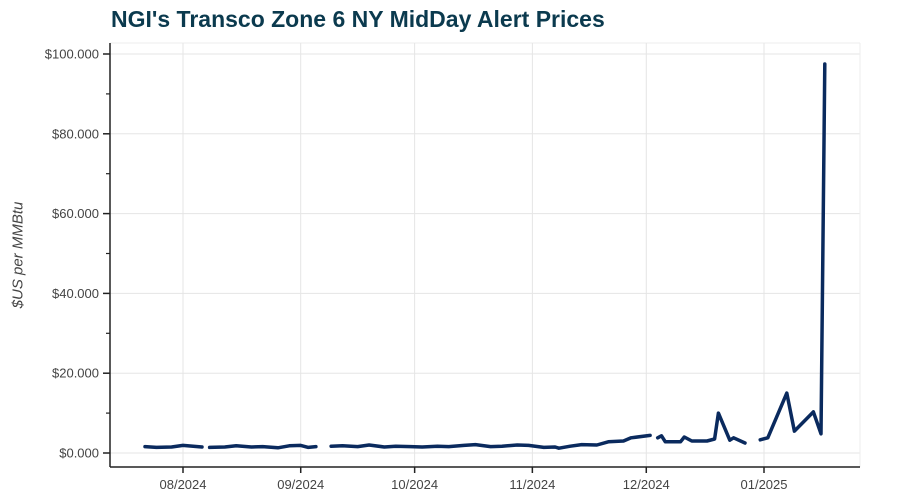  What do you see at coordinates (646, 484) in the screenshot?
I see `x-tick-label: 12/2024` at bounding box center [646, 484].